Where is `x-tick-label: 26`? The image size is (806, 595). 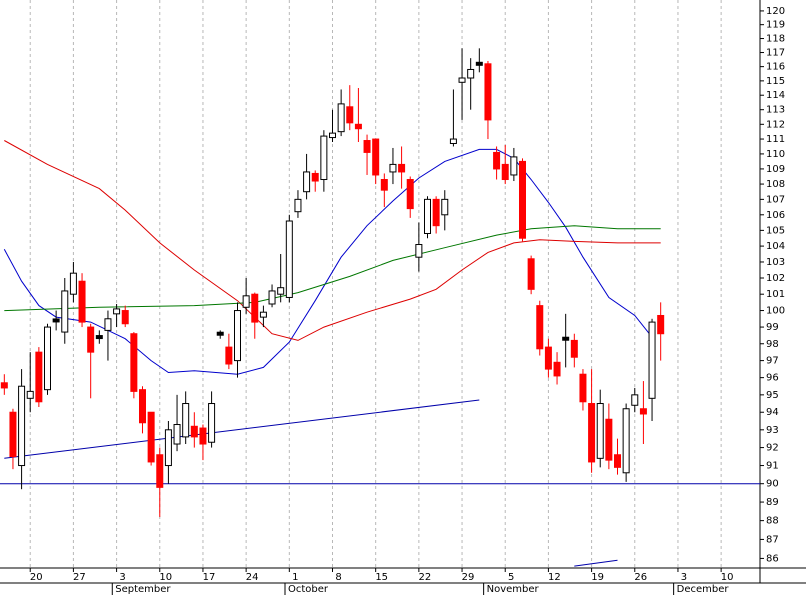
x-tick-label: 26 is located at coordinates (640, 577).